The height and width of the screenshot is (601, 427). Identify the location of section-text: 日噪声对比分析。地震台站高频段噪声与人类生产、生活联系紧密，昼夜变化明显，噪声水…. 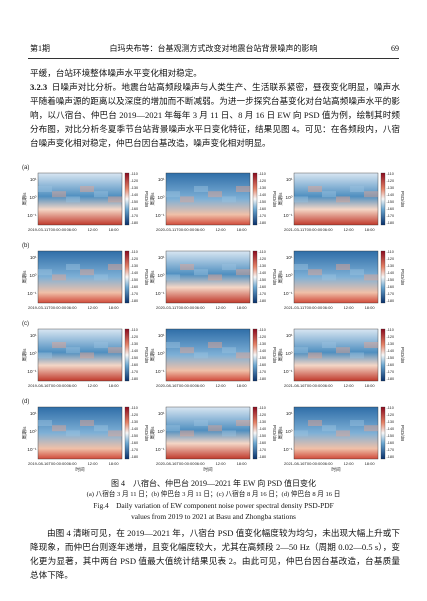
(215, 115).